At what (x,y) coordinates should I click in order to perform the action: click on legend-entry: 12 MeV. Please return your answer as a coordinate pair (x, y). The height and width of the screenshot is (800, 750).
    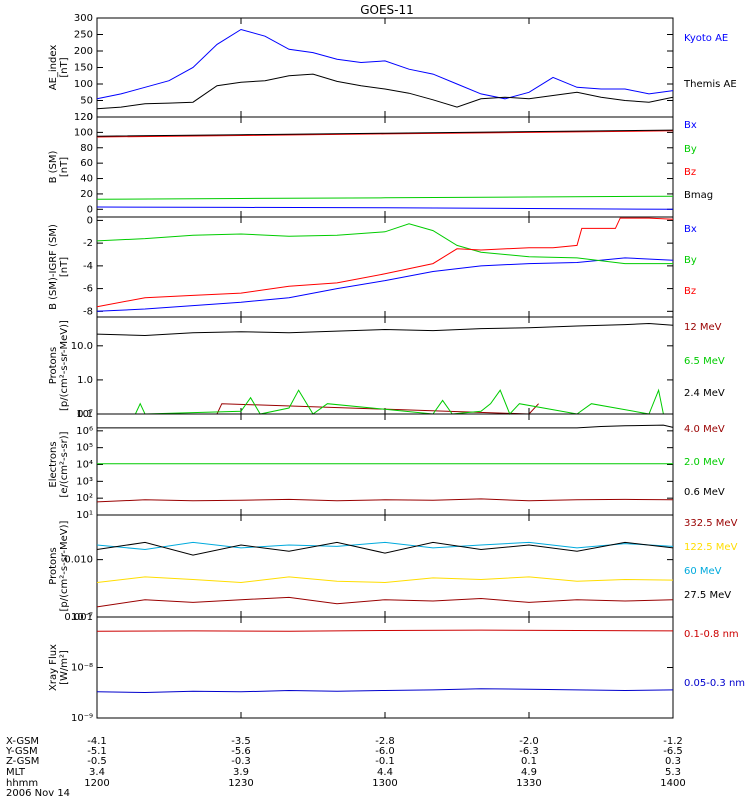
    Looking at the image, I should click on (703, 327).